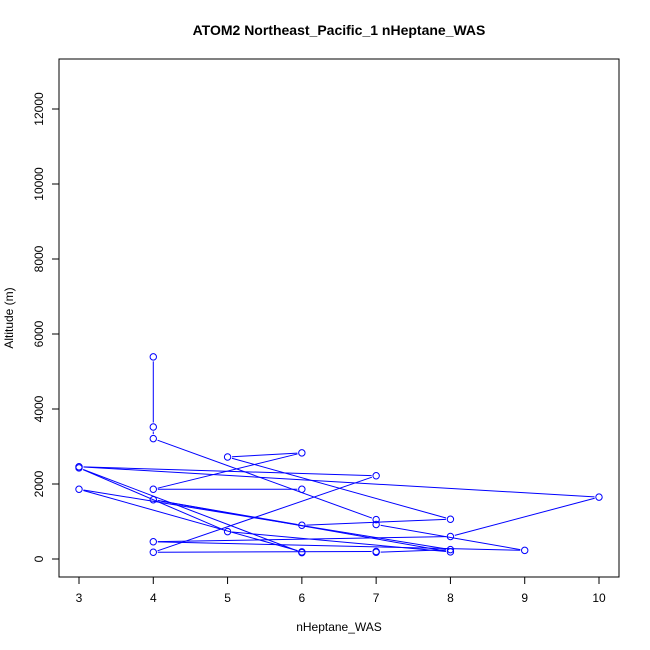  I want to click on y-axis-label: Altitude (m), so click(9, 317).